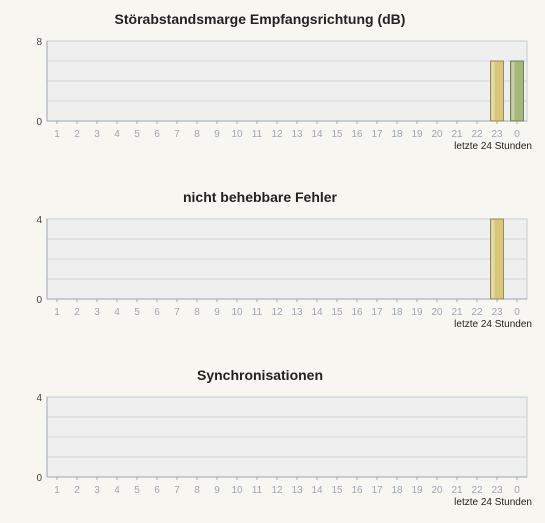 The height and width of the screenshot is (523, 545). Describe the element at coordinates (260, 375) in the screenshot. I see `chart-title: Synchronisationen` at that location.